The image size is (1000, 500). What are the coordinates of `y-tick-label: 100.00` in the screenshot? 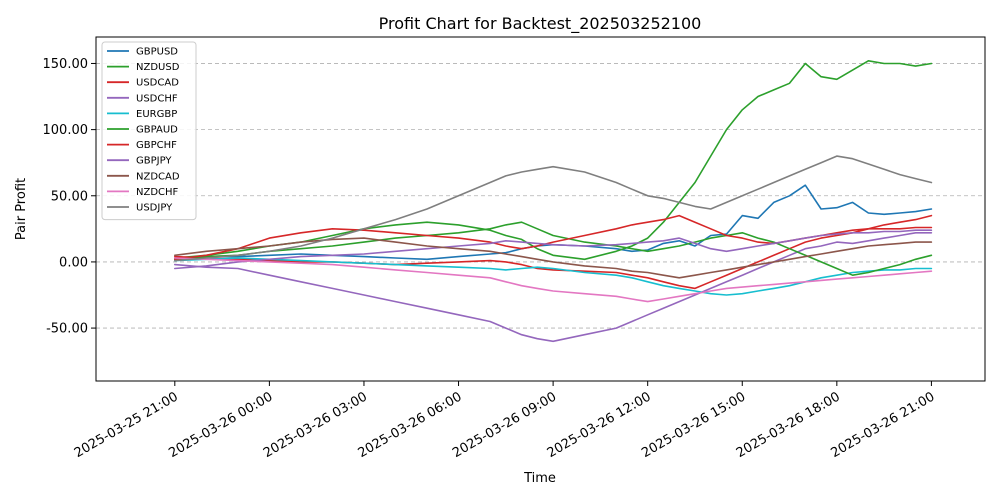 It's located at (66, 130).